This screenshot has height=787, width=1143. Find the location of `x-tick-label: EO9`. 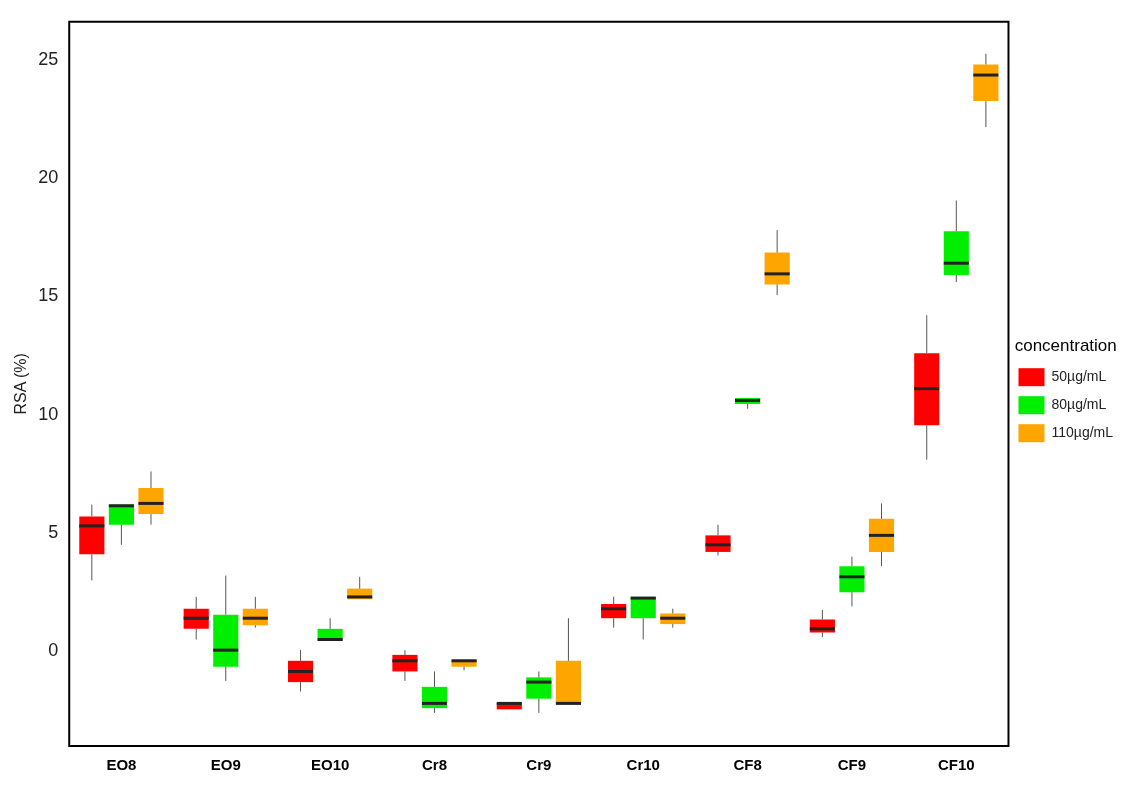

x-tick-label: EO9 is located at coordinates (225, 765).